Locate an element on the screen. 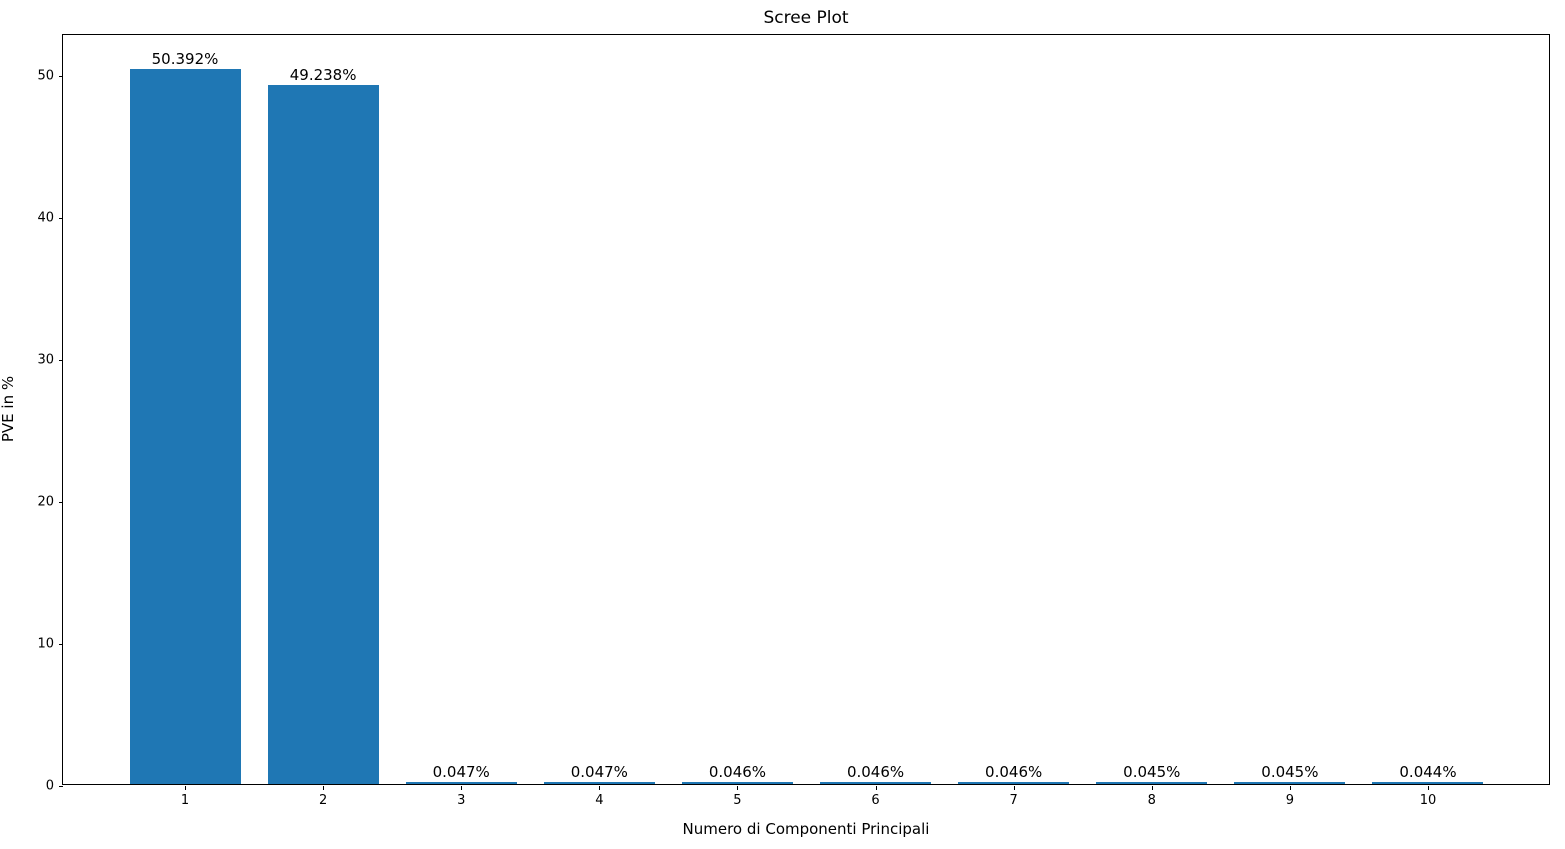 The image size is (1565, 849). bar-value-label: 49.238% is located at coordinates (323, 75).